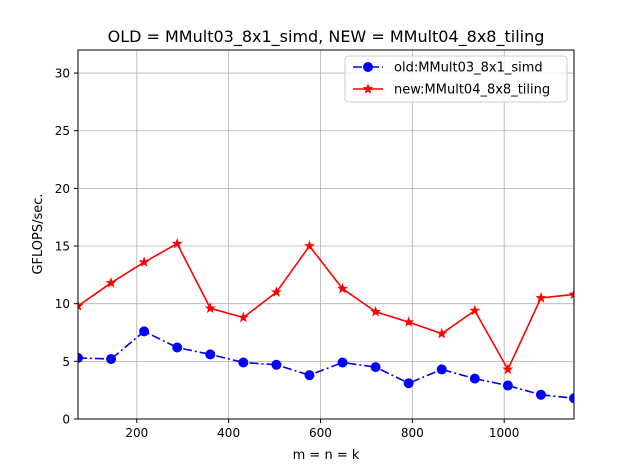  I want to click on y-axis-label: GFLOPS/sec., so click(38, 233).